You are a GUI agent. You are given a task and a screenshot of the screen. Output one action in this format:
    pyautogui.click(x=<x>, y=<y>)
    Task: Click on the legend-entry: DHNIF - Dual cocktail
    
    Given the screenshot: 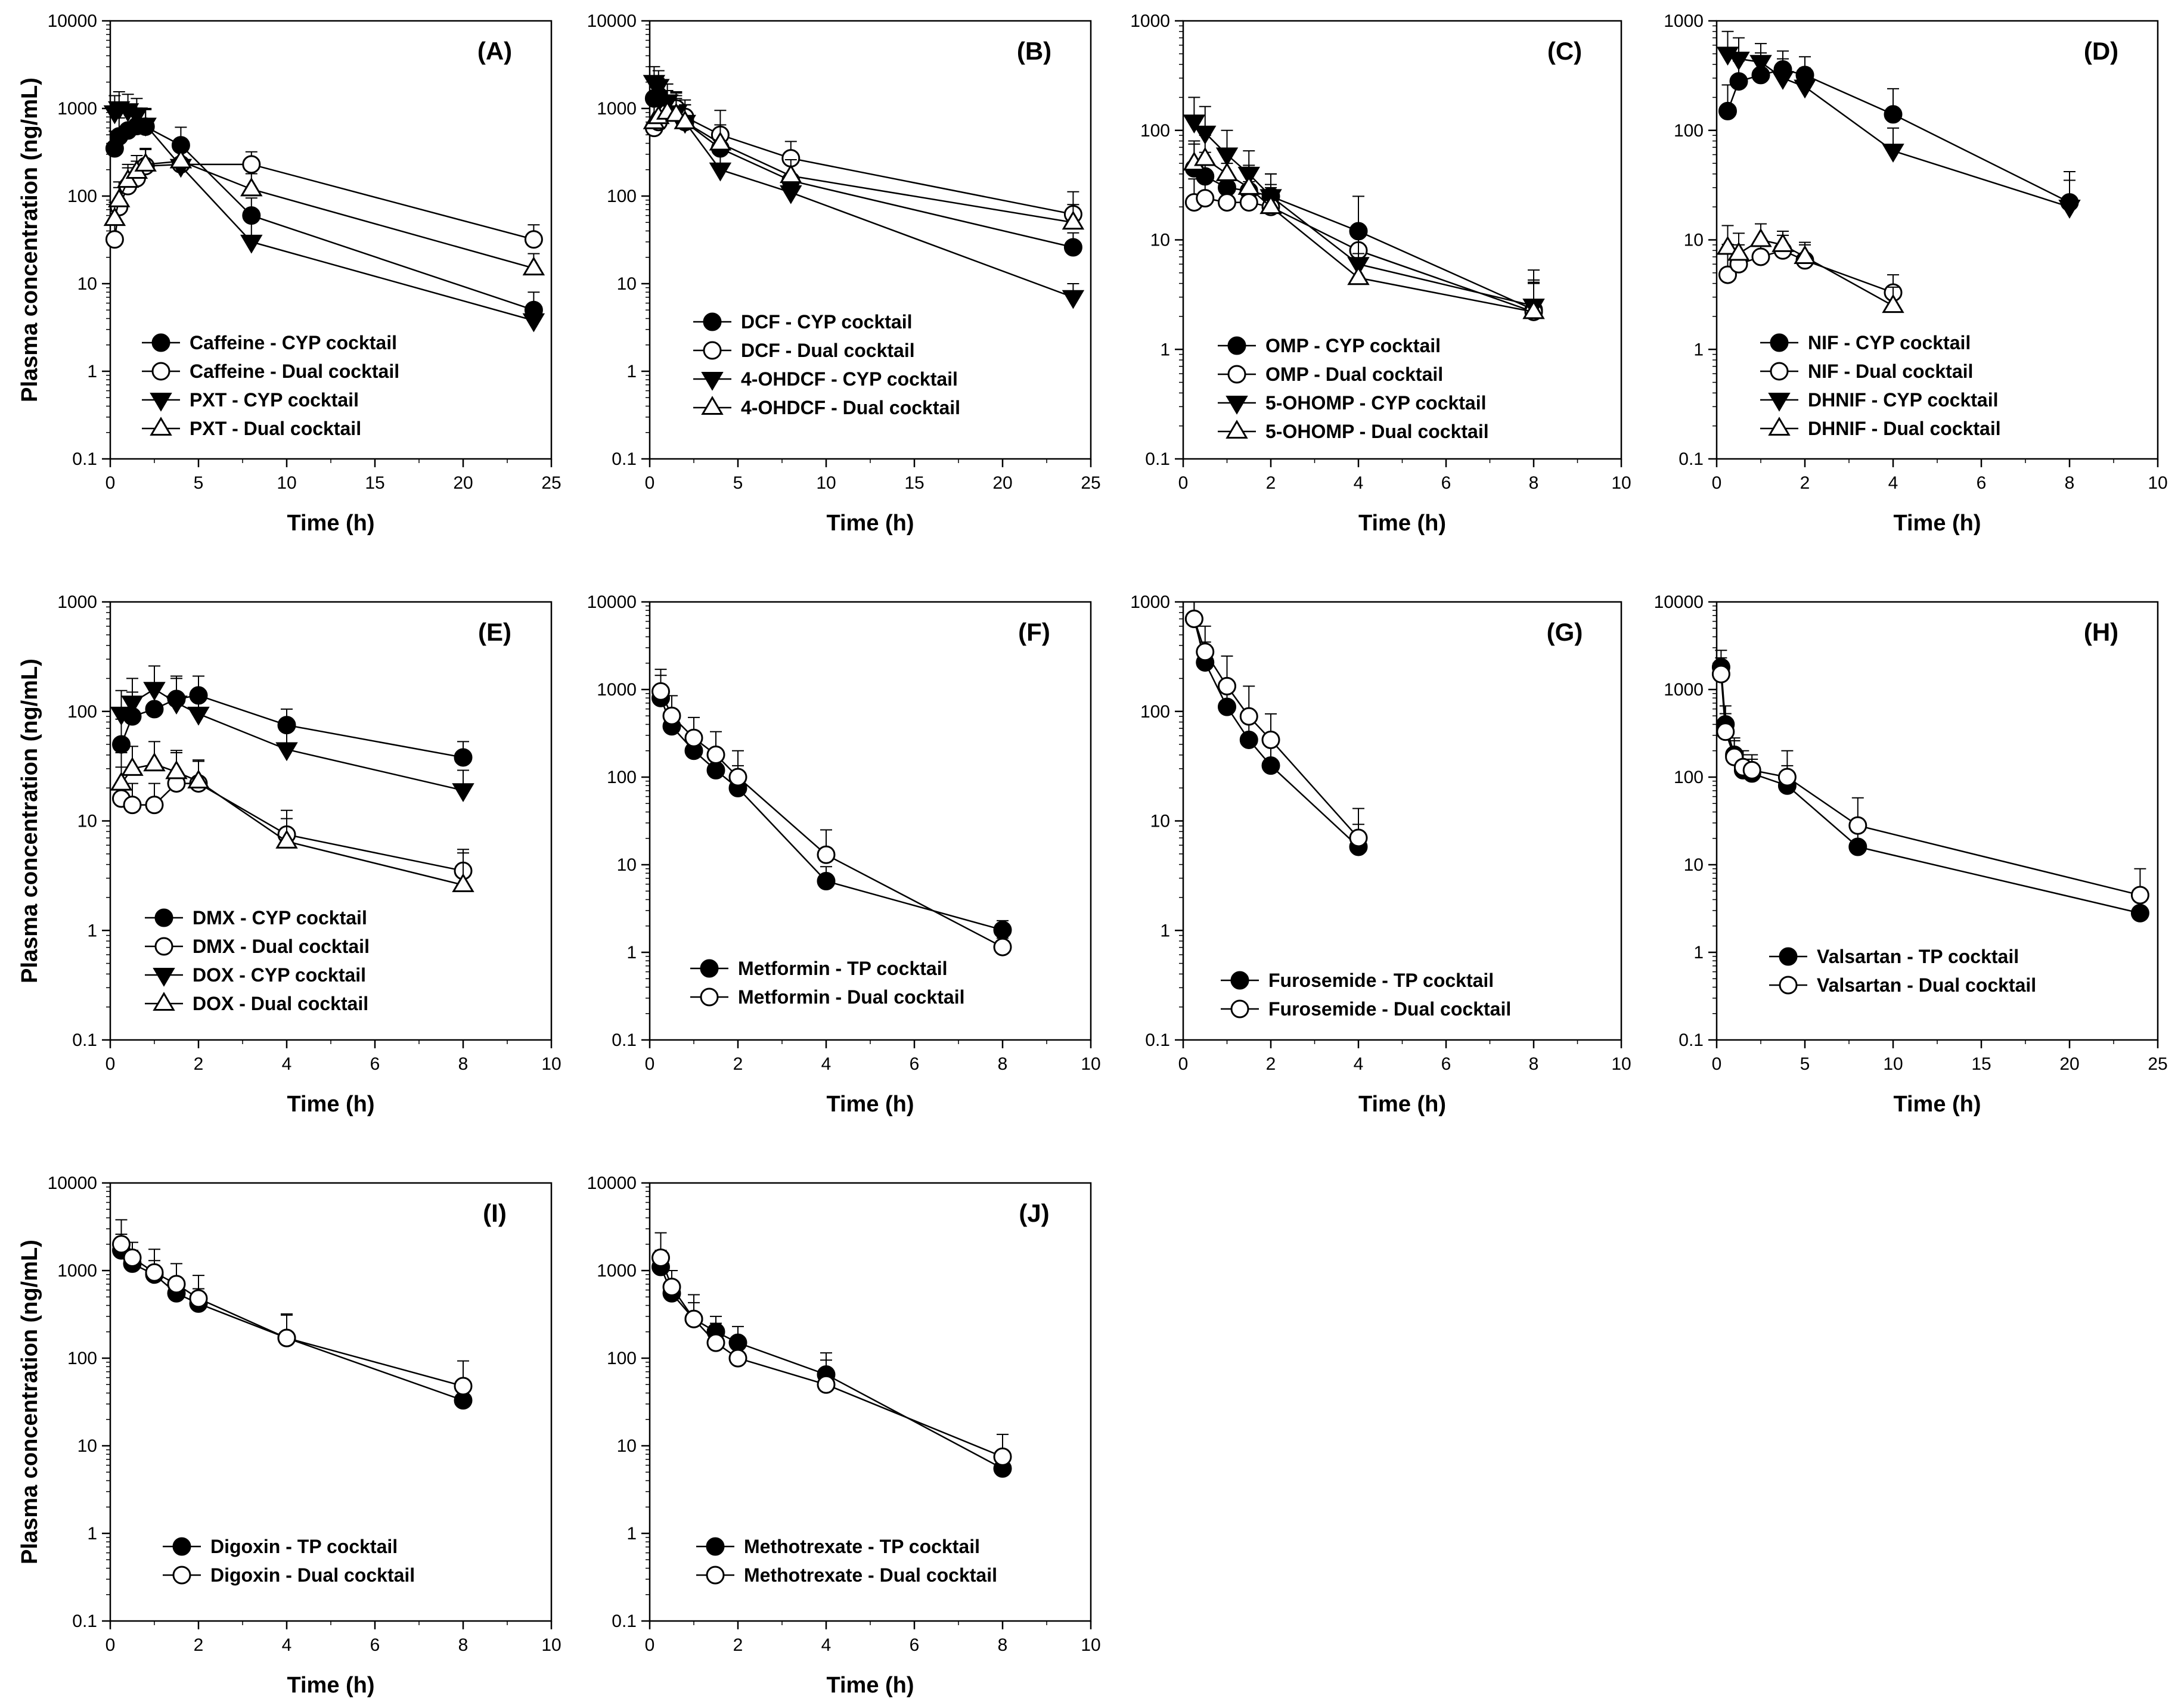 What is the action you would take?
    pyautogui.click(x=1904, y=428)
    